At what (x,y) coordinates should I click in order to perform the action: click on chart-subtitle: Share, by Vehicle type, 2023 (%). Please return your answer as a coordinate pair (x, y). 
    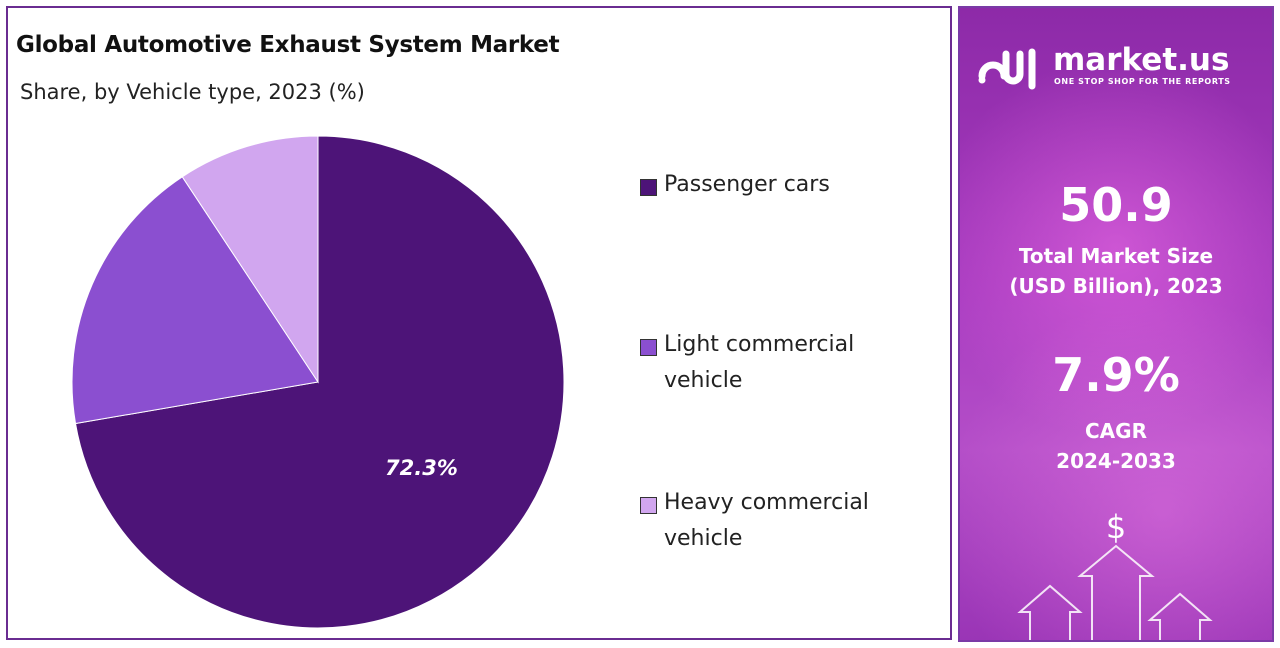
    Looking at the image, I should click on (192, 92).